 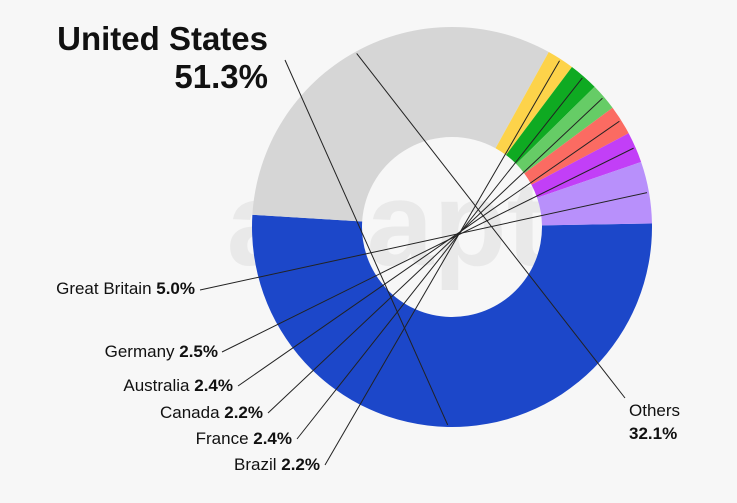 I want to click on label-others: Others, so click(x=654, y=410).